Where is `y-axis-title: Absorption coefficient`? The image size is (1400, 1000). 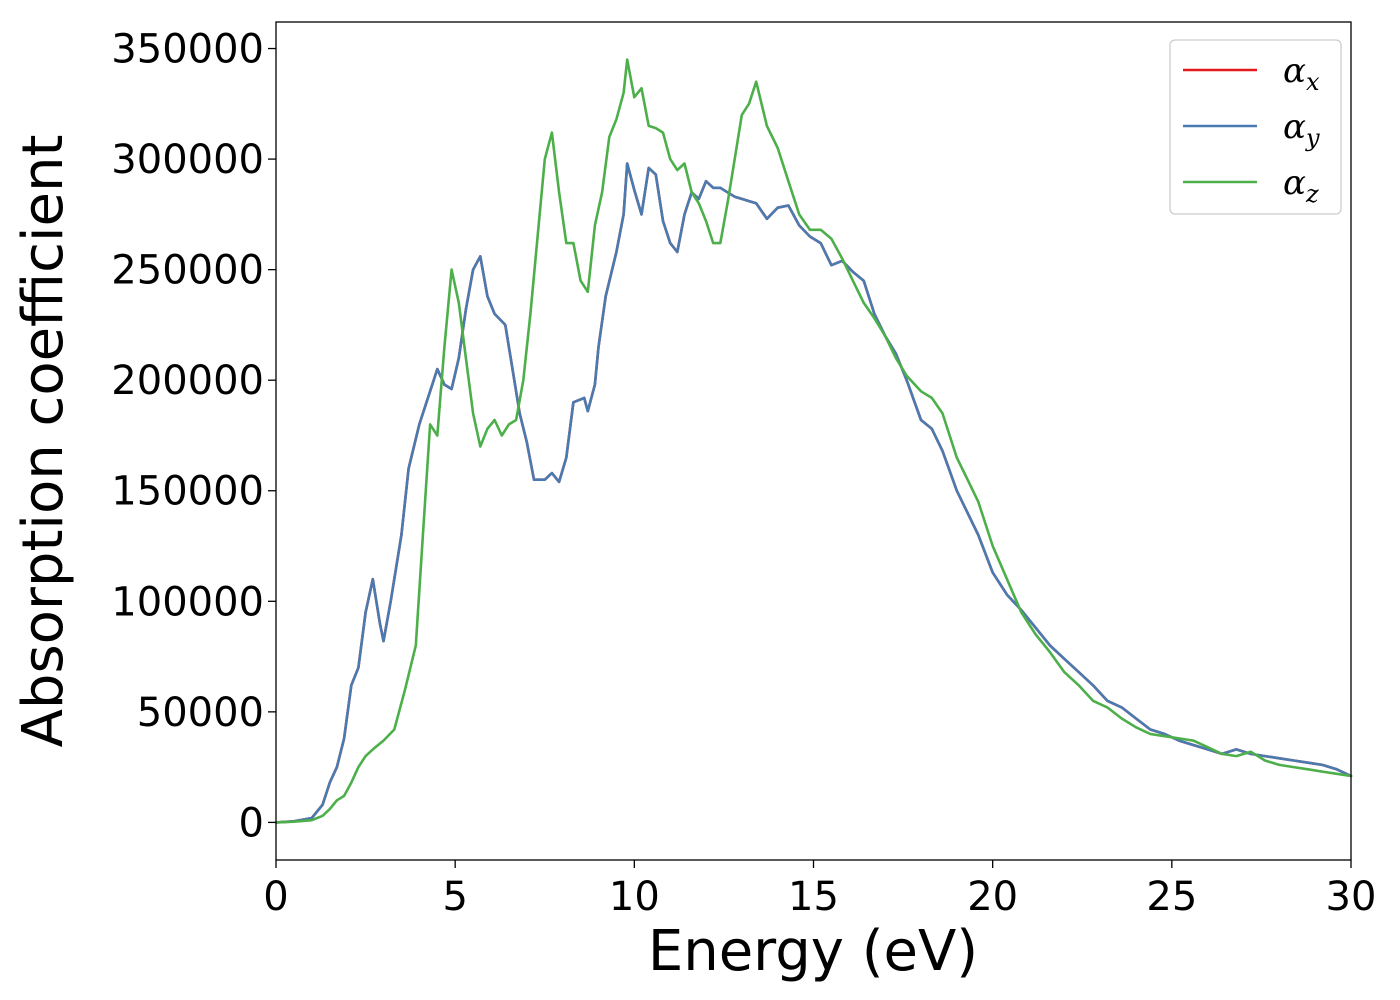
y-axis-title: Absorption coefficient is located at coordinates (43, 441).